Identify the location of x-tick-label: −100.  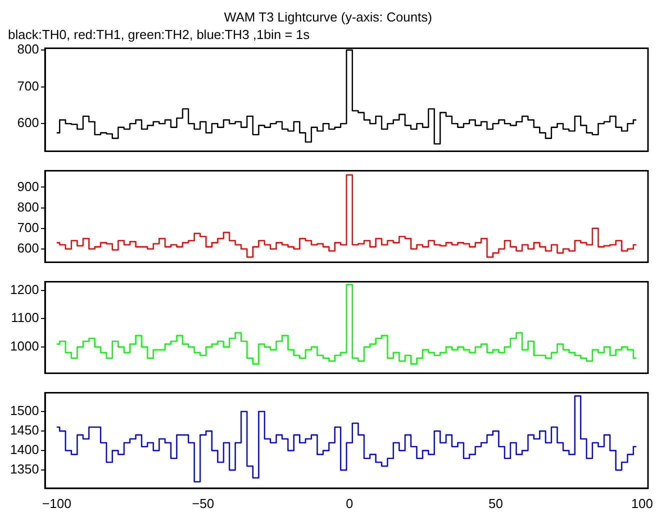
(57, 503).